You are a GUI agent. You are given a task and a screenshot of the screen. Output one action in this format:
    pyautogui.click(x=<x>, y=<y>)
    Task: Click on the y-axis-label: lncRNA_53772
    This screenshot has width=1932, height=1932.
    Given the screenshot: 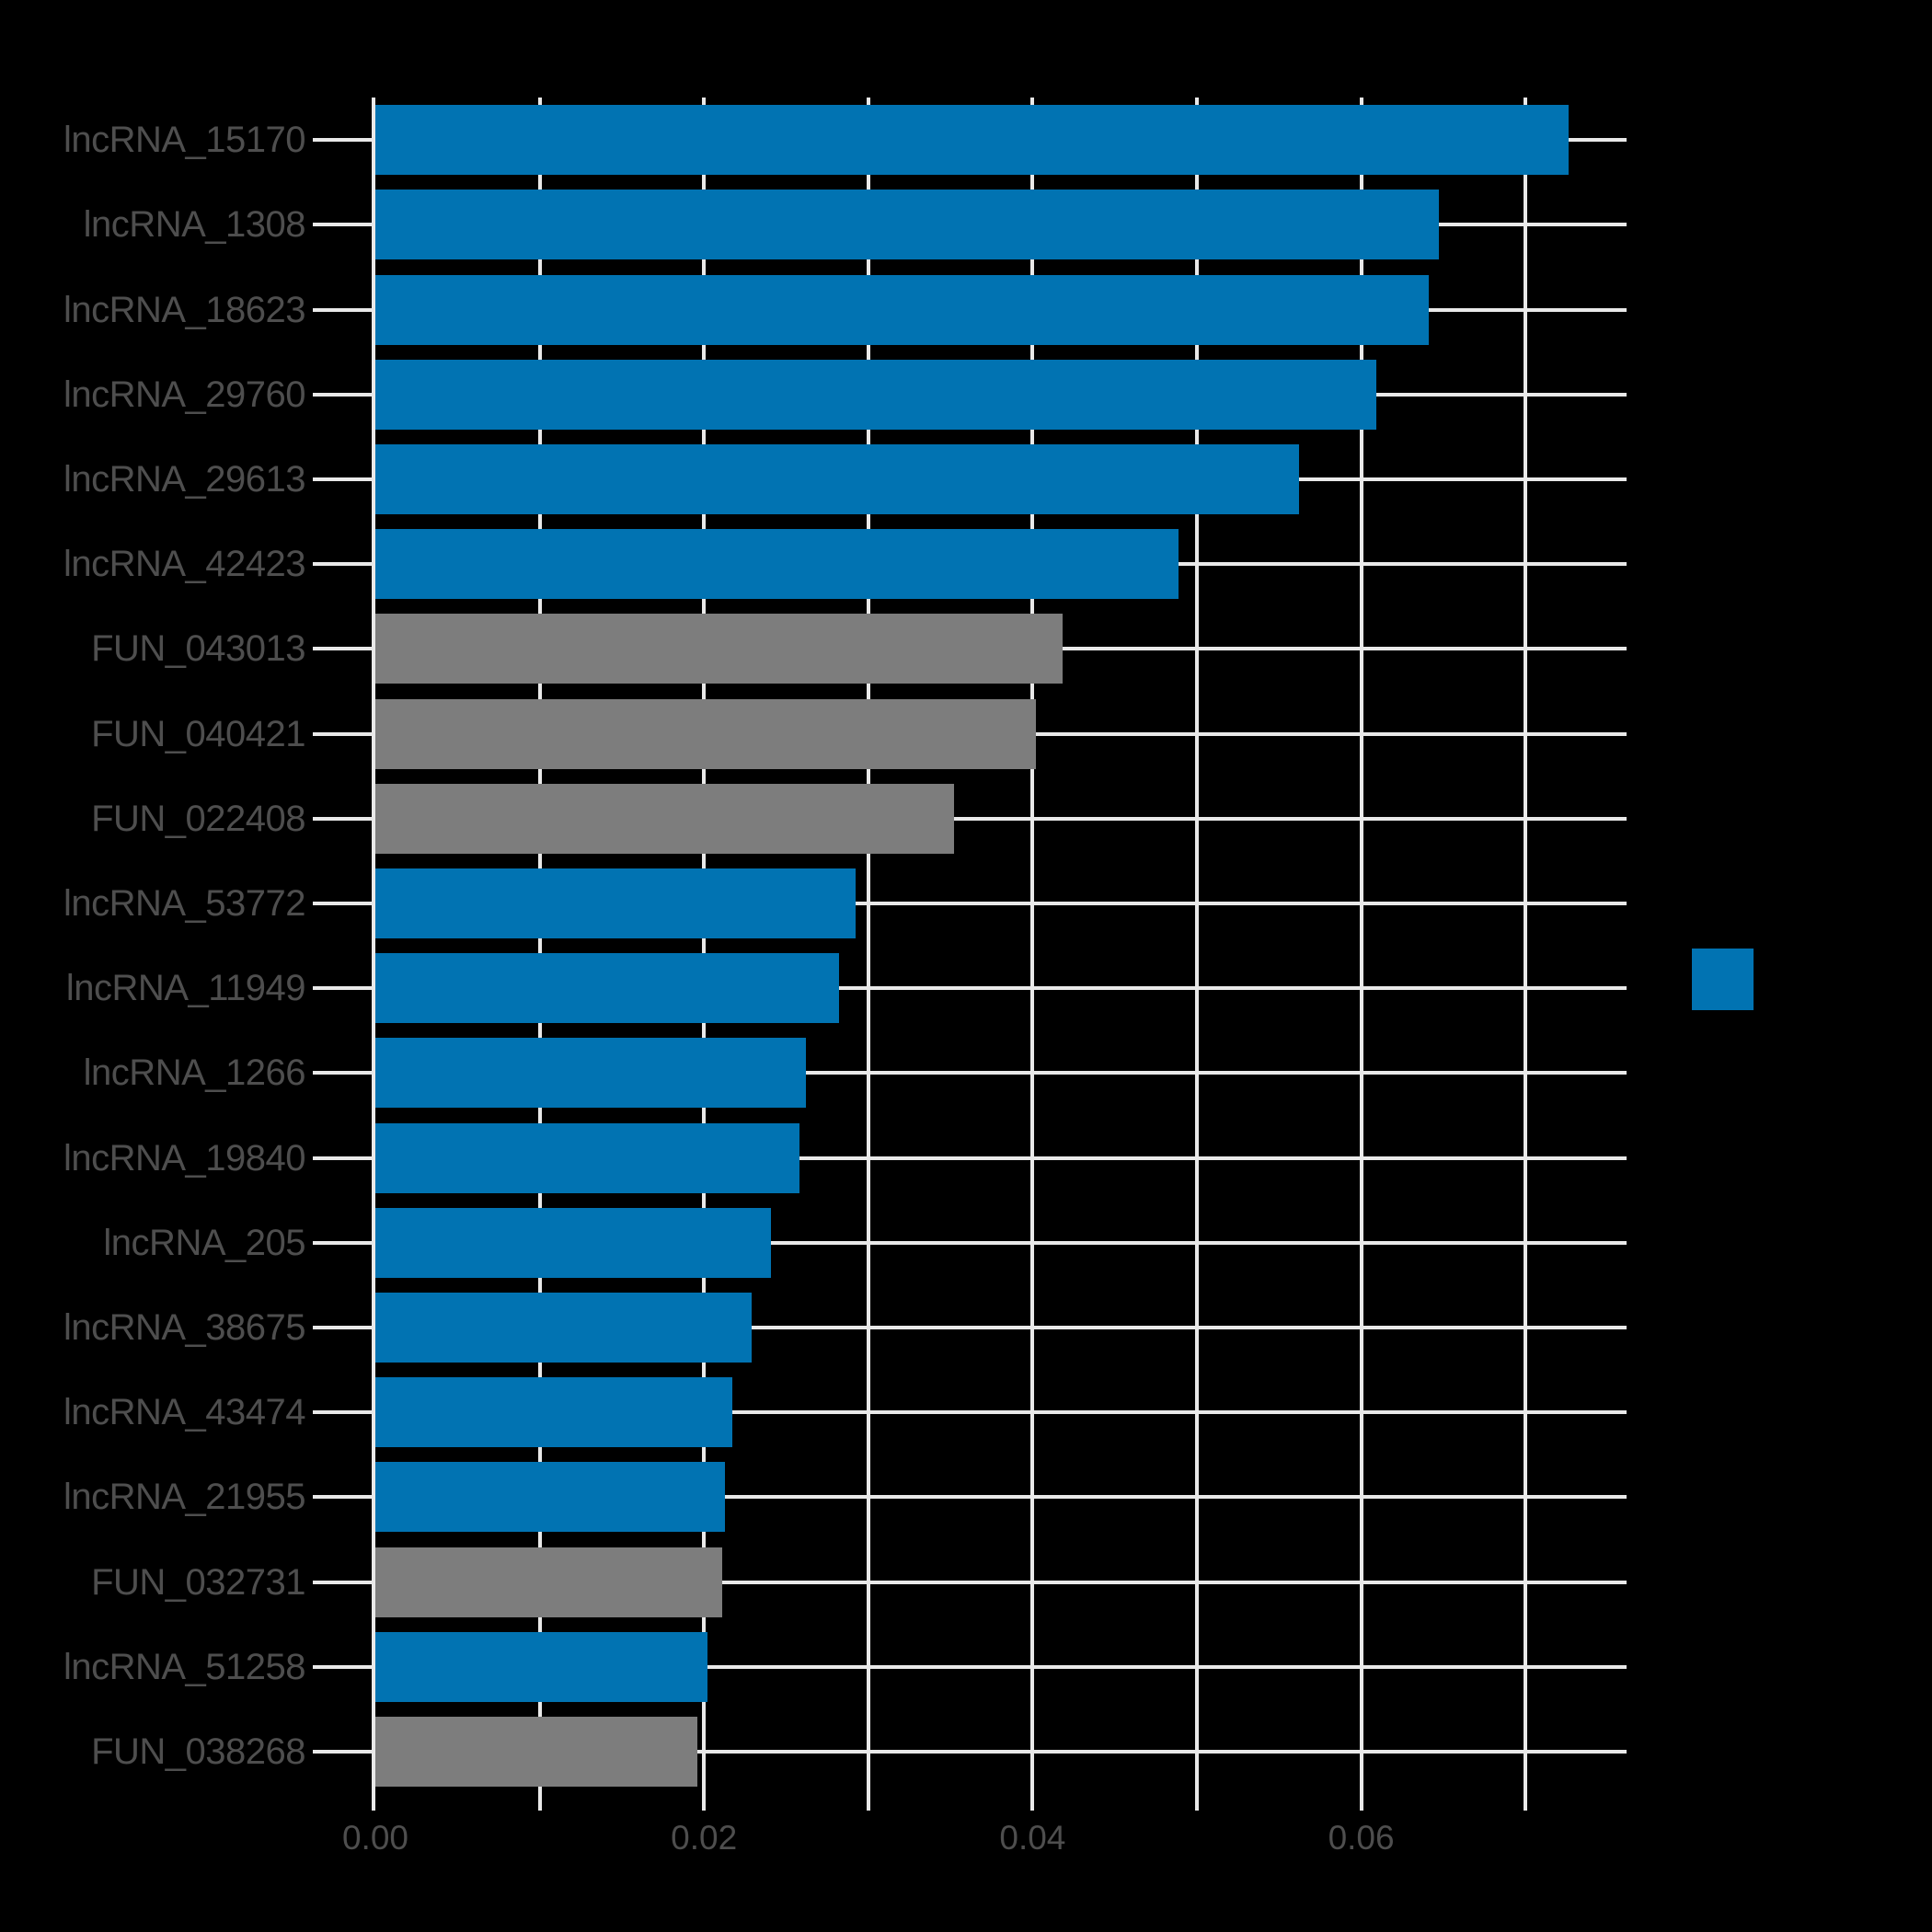 What is the action you would take?
    pyautogui.click(x=184, y=903)
    